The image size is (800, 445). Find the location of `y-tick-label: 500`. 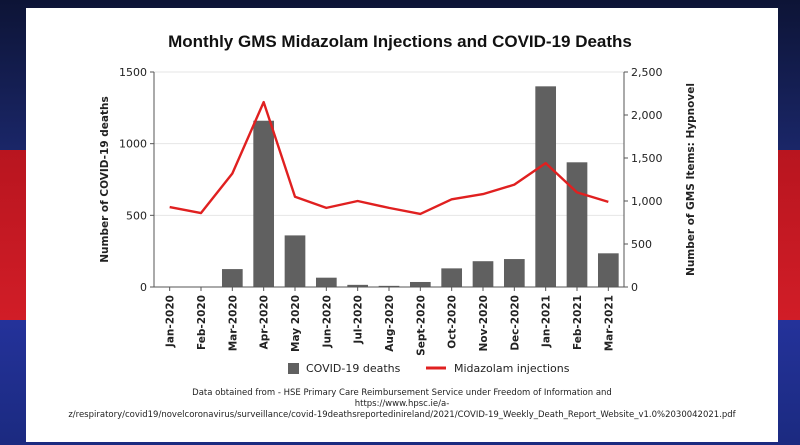

y-tick-label: 500 is located at coordinates (136, 215).